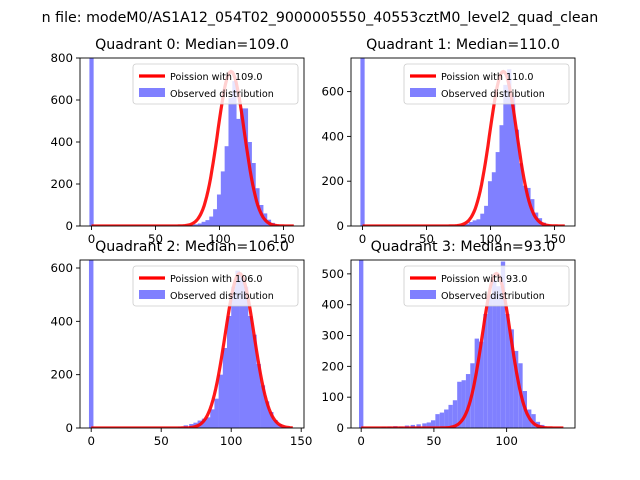  Describe the element at coordinates (484, 279) in the screenshot. I see `legend-poisson-label: Poission with 93.0` at that location.